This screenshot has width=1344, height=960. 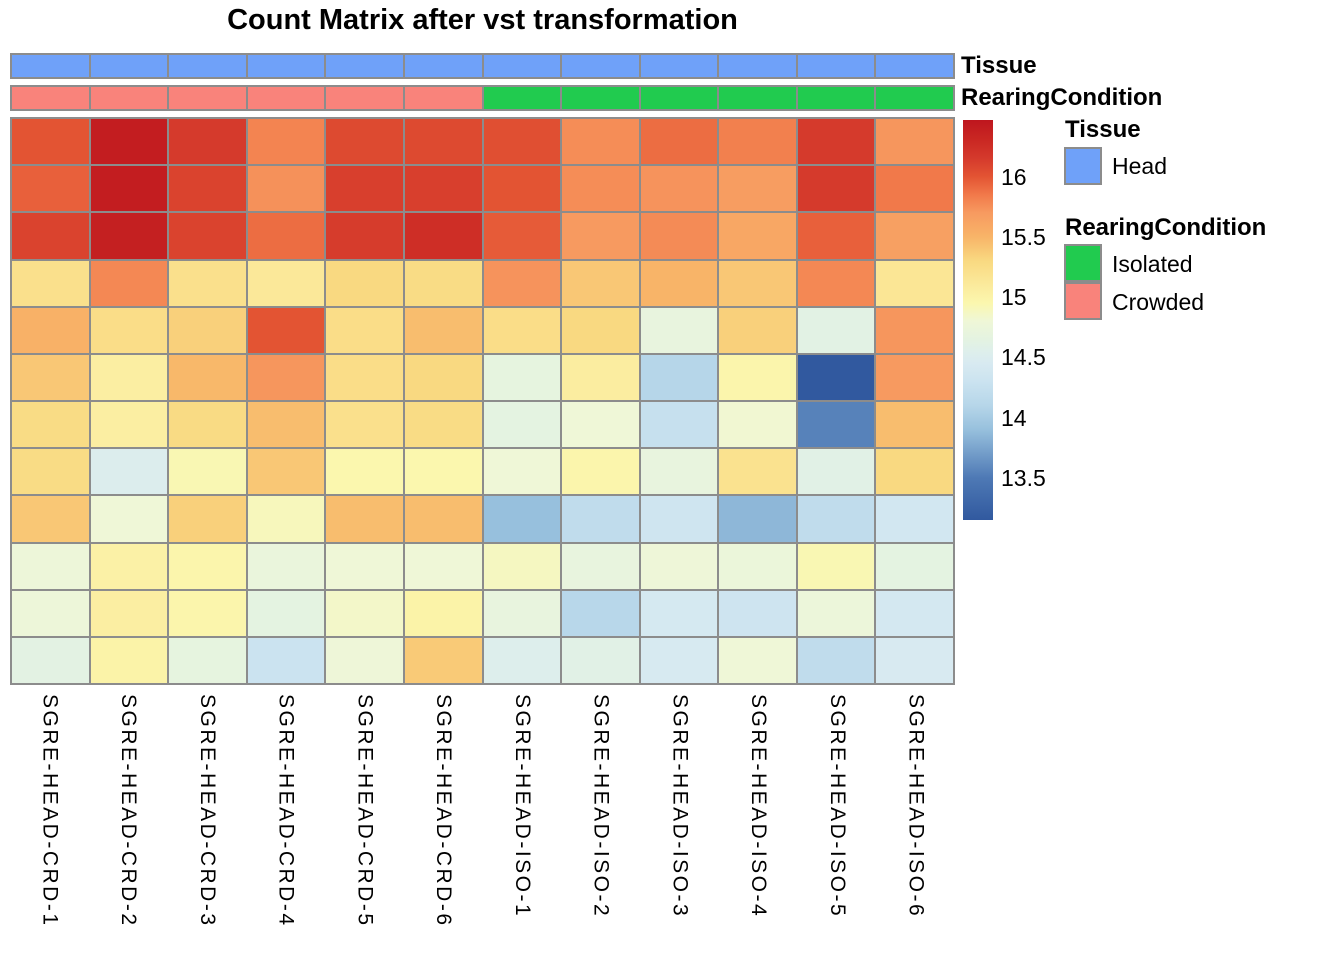 I want to click on column-label-slot: SGRE-HEAD-ISO-3, so click(x=679, y=825).